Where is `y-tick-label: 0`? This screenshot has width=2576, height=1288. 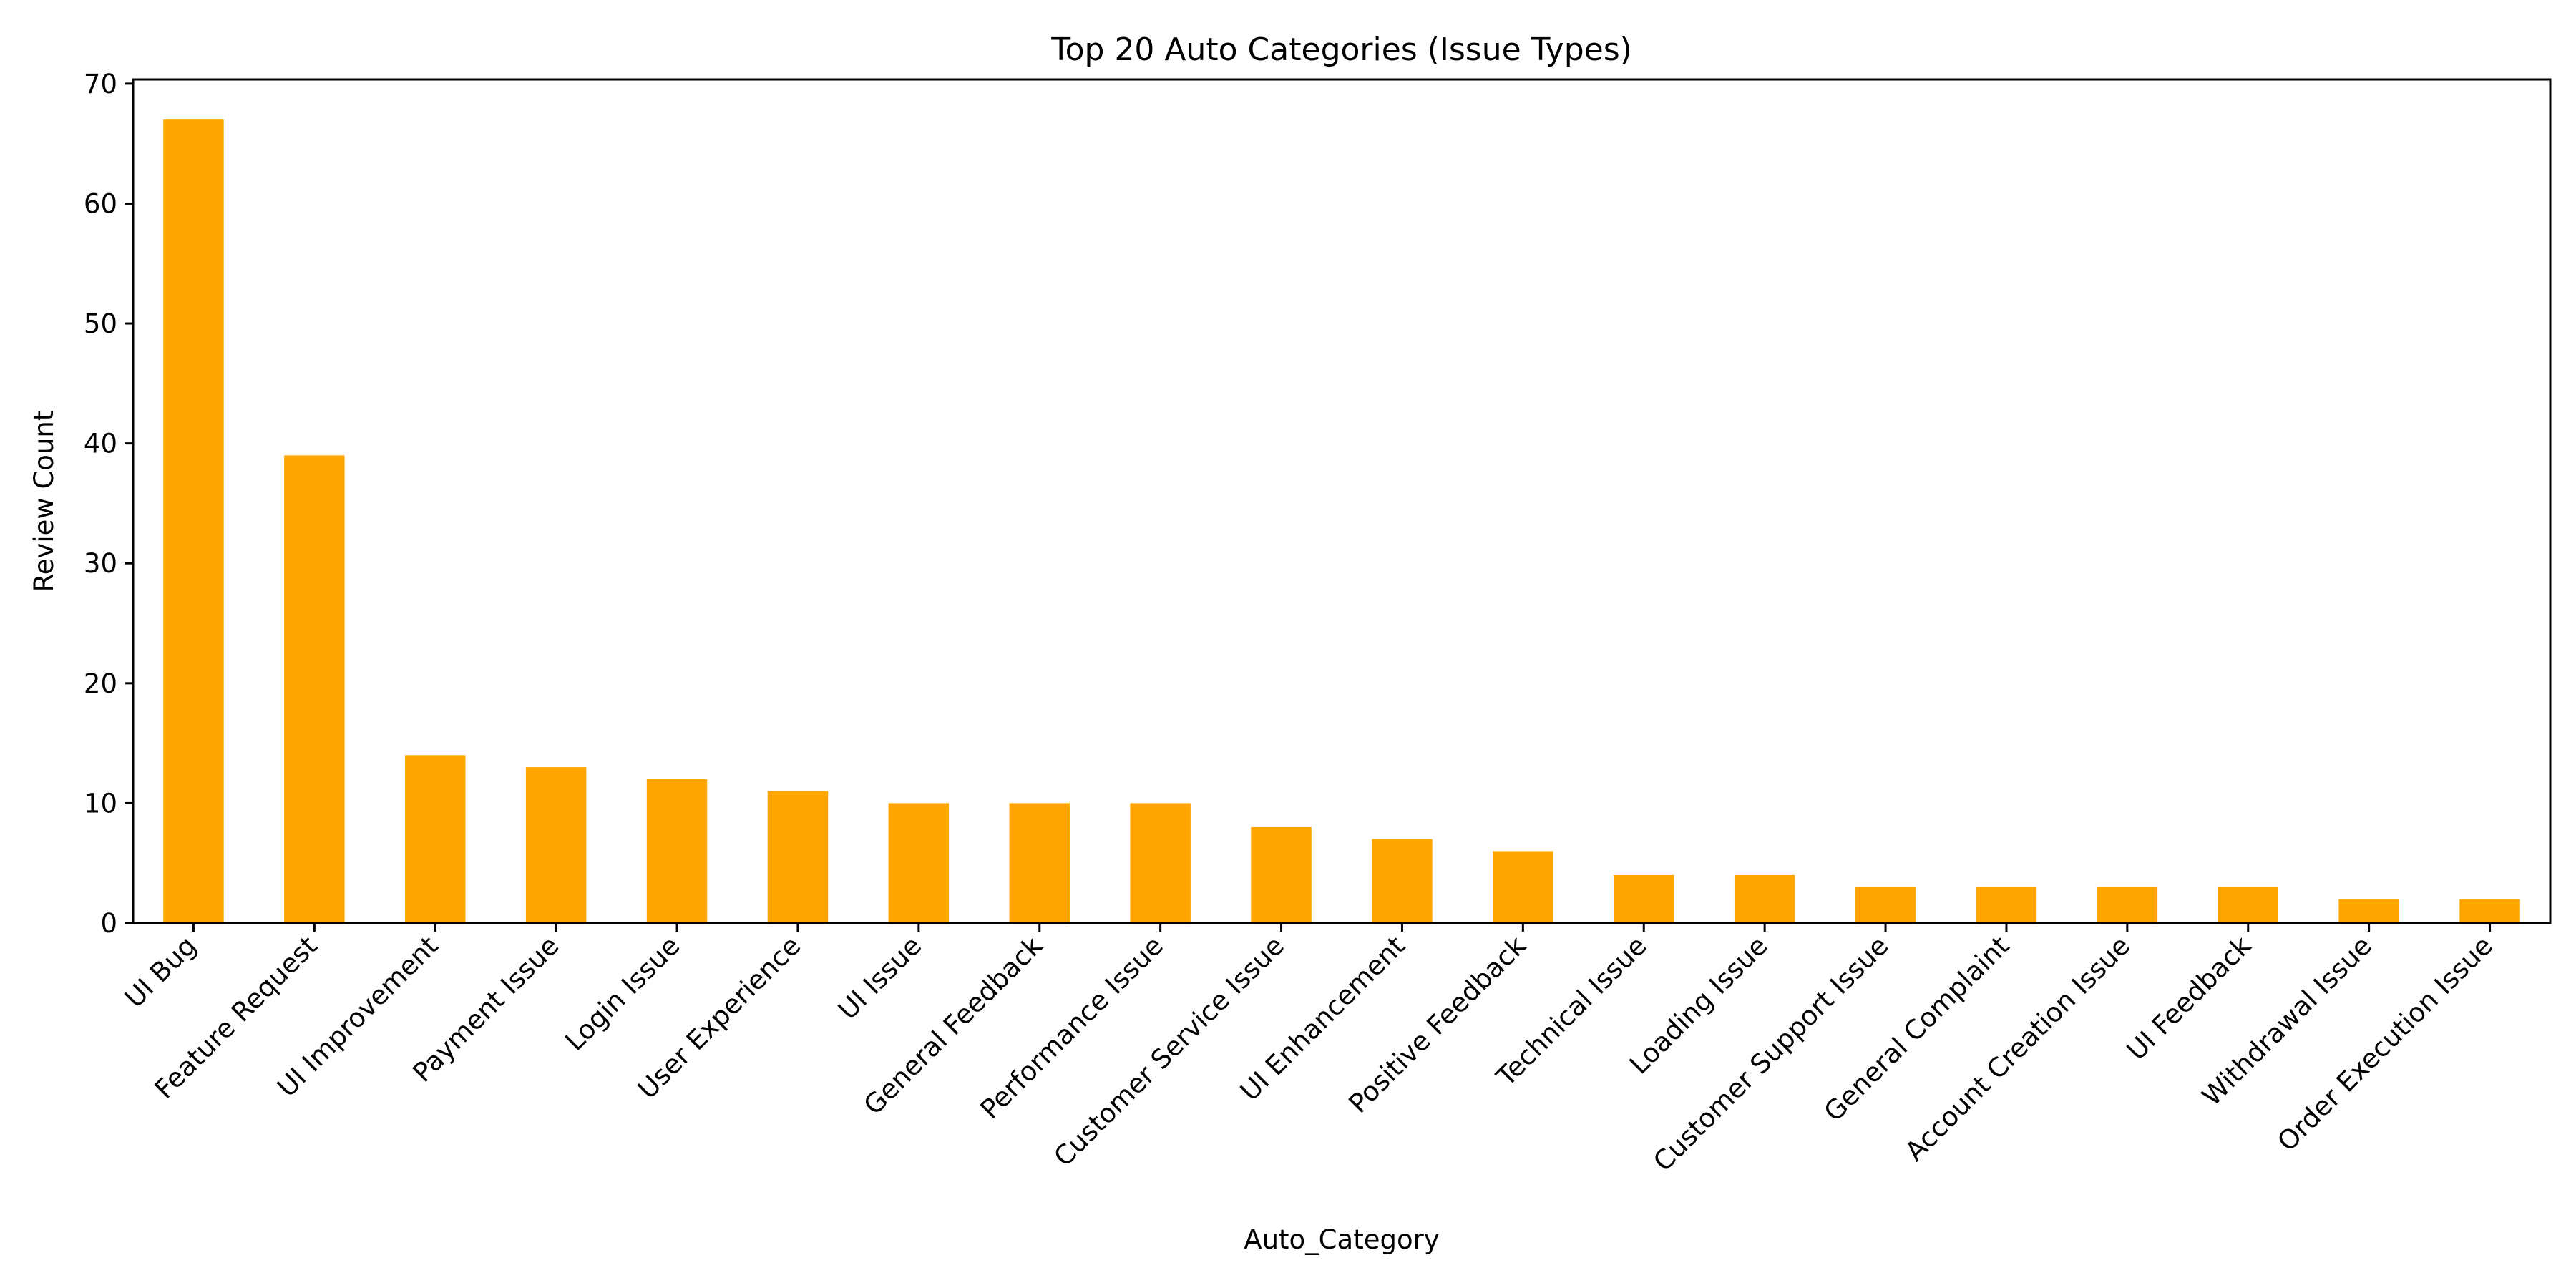 y-tick-label: 0 is located at coordinates (108, 923).